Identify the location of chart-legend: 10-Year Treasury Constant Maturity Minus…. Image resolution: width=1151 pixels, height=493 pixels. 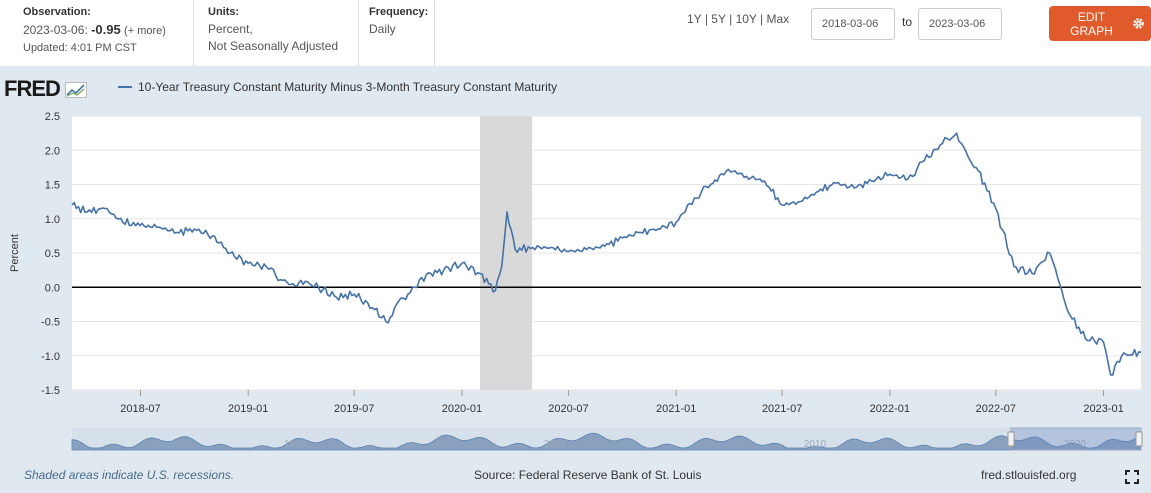
(337, 87).